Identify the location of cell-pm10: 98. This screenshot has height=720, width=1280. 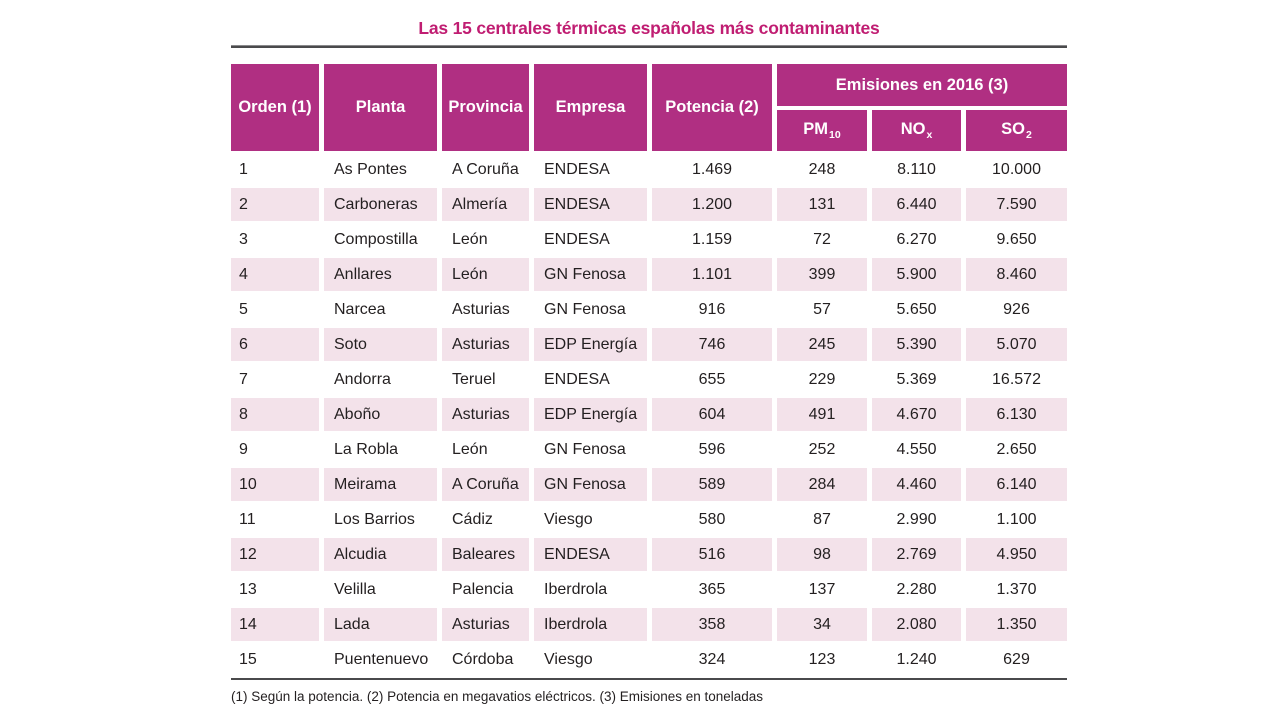
(824, 555).